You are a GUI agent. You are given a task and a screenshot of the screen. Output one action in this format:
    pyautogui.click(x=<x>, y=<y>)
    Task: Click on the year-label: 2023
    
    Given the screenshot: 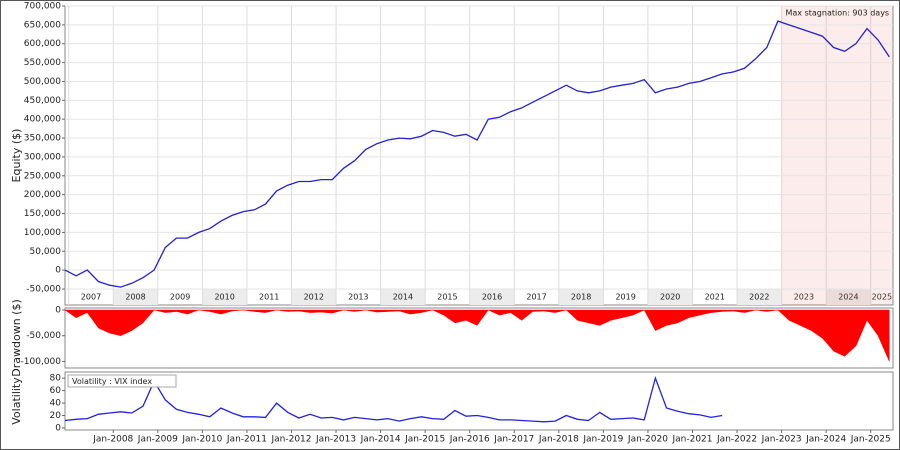 What is the action you would take?
    pyautogui.click(x=804, y=297)
    